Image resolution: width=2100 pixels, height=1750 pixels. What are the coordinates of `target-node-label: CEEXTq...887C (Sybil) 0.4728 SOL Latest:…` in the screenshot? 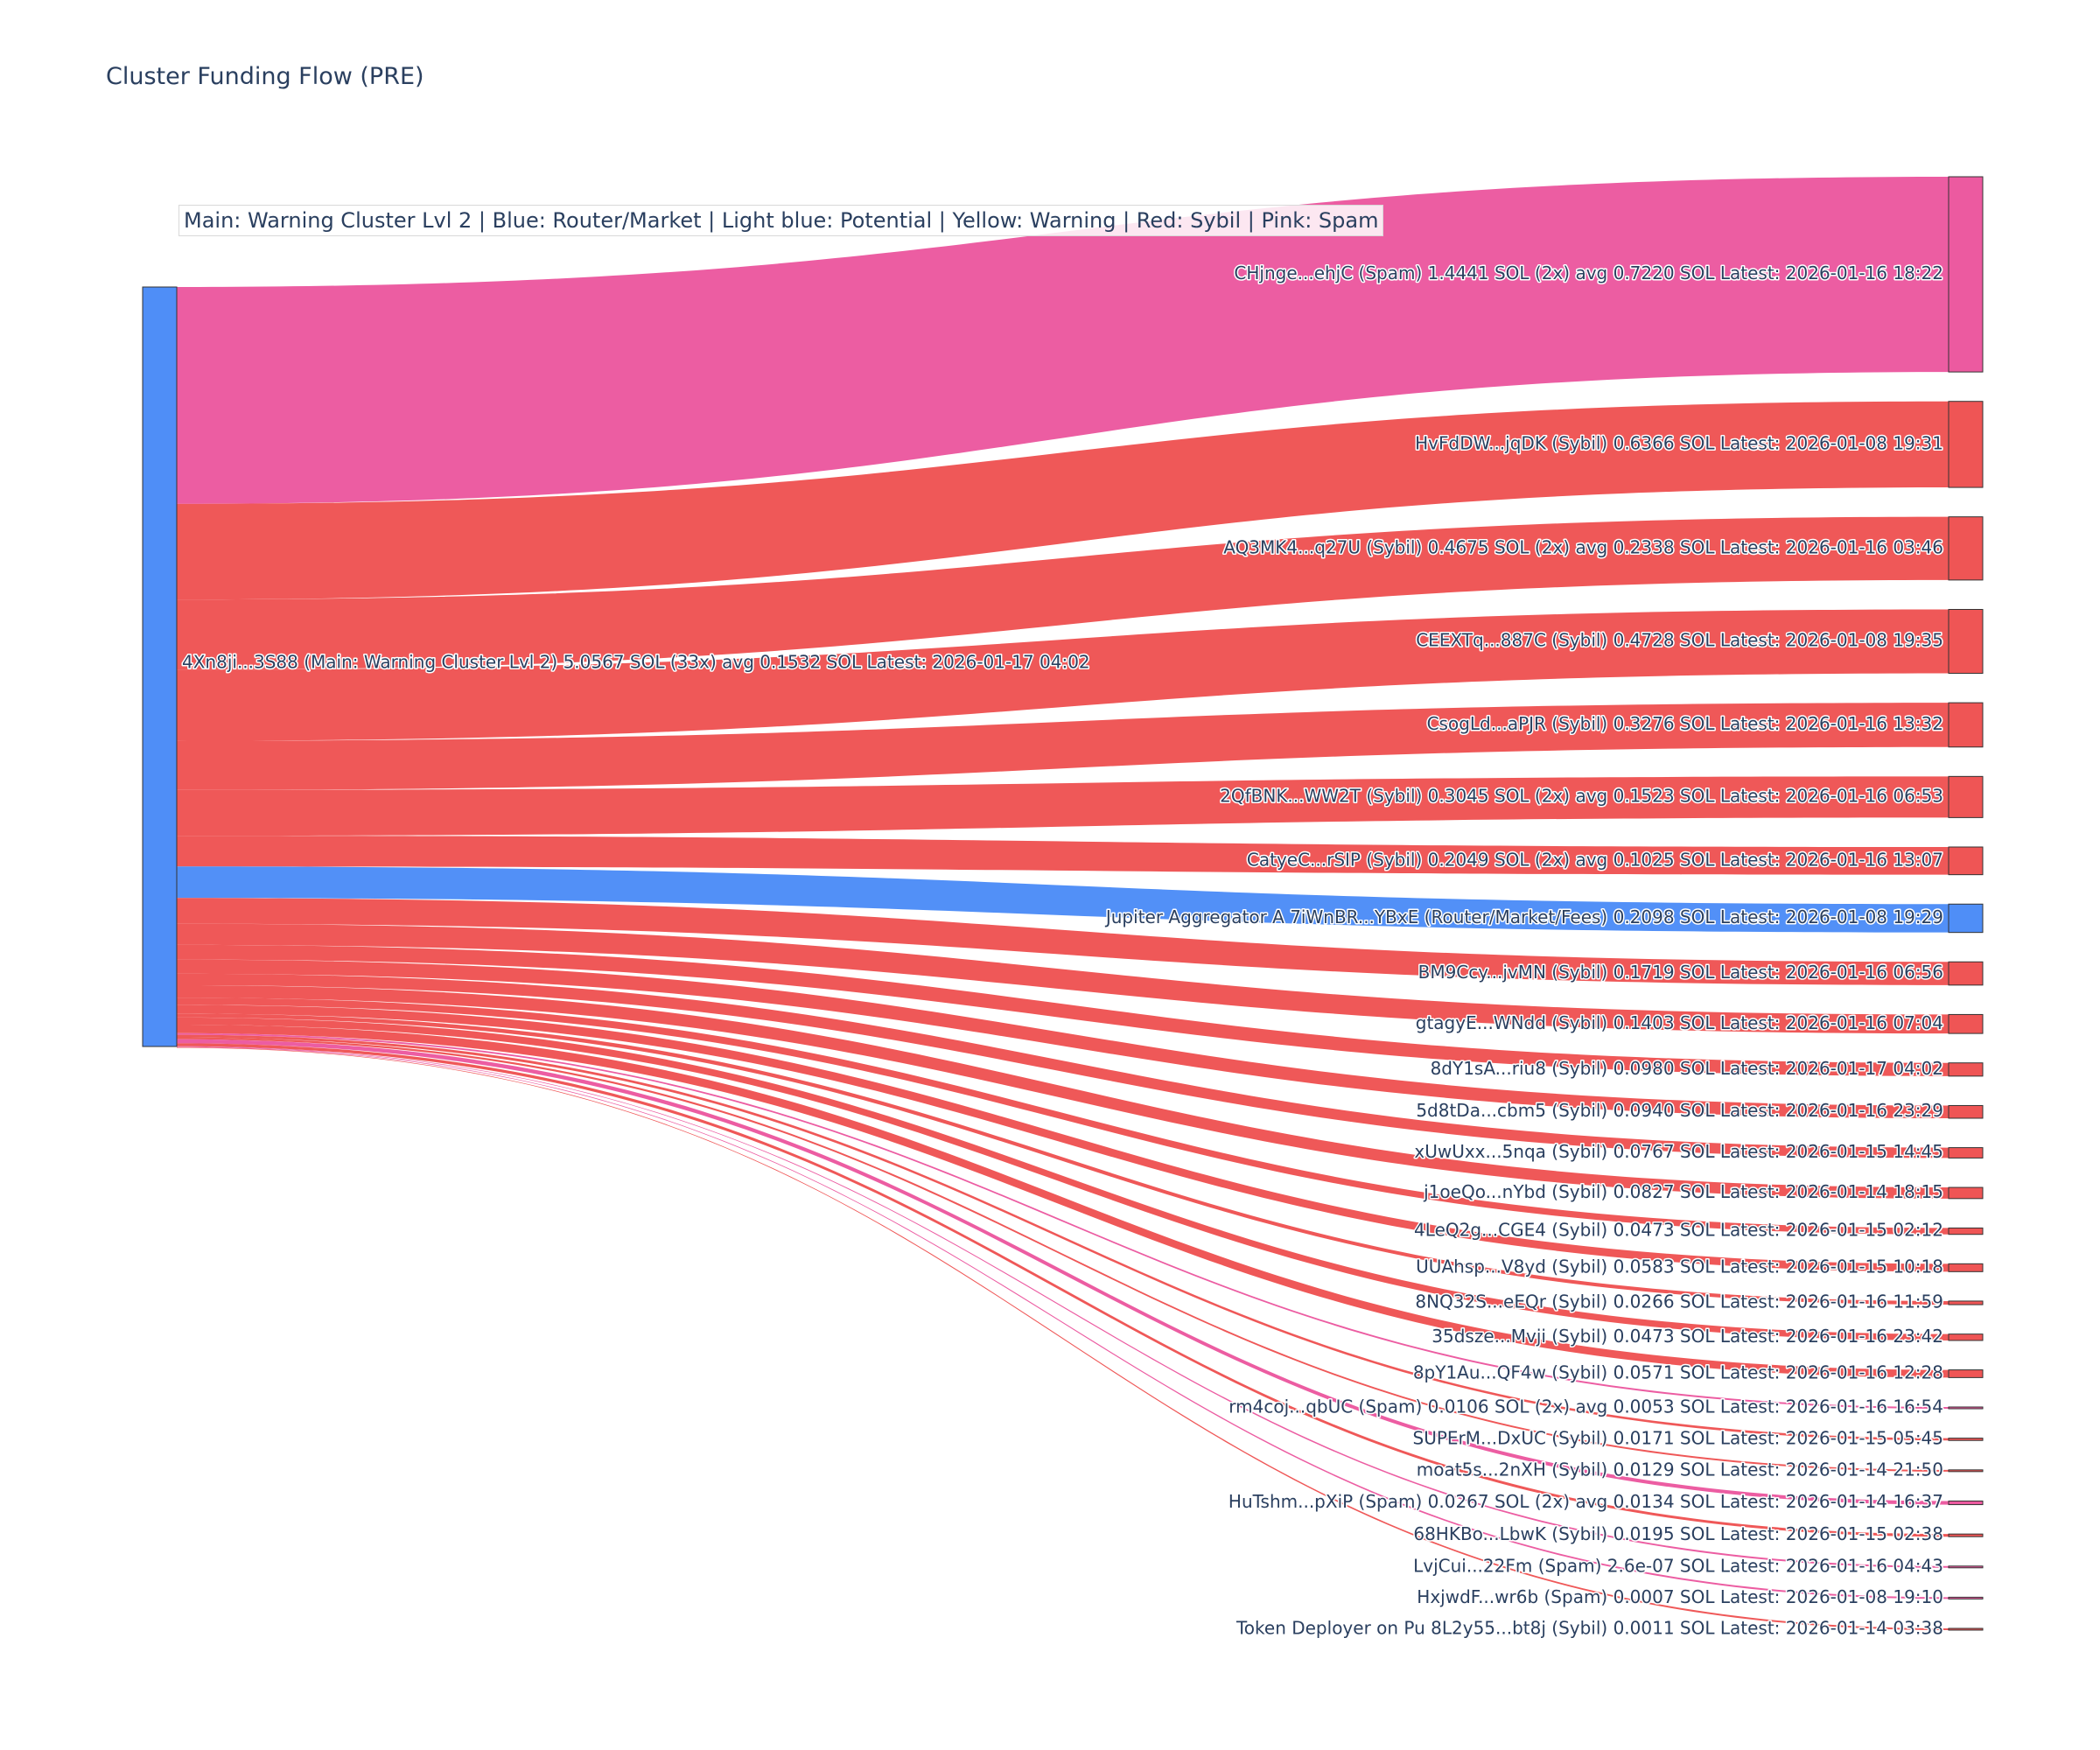 It's located at (1679, 640).